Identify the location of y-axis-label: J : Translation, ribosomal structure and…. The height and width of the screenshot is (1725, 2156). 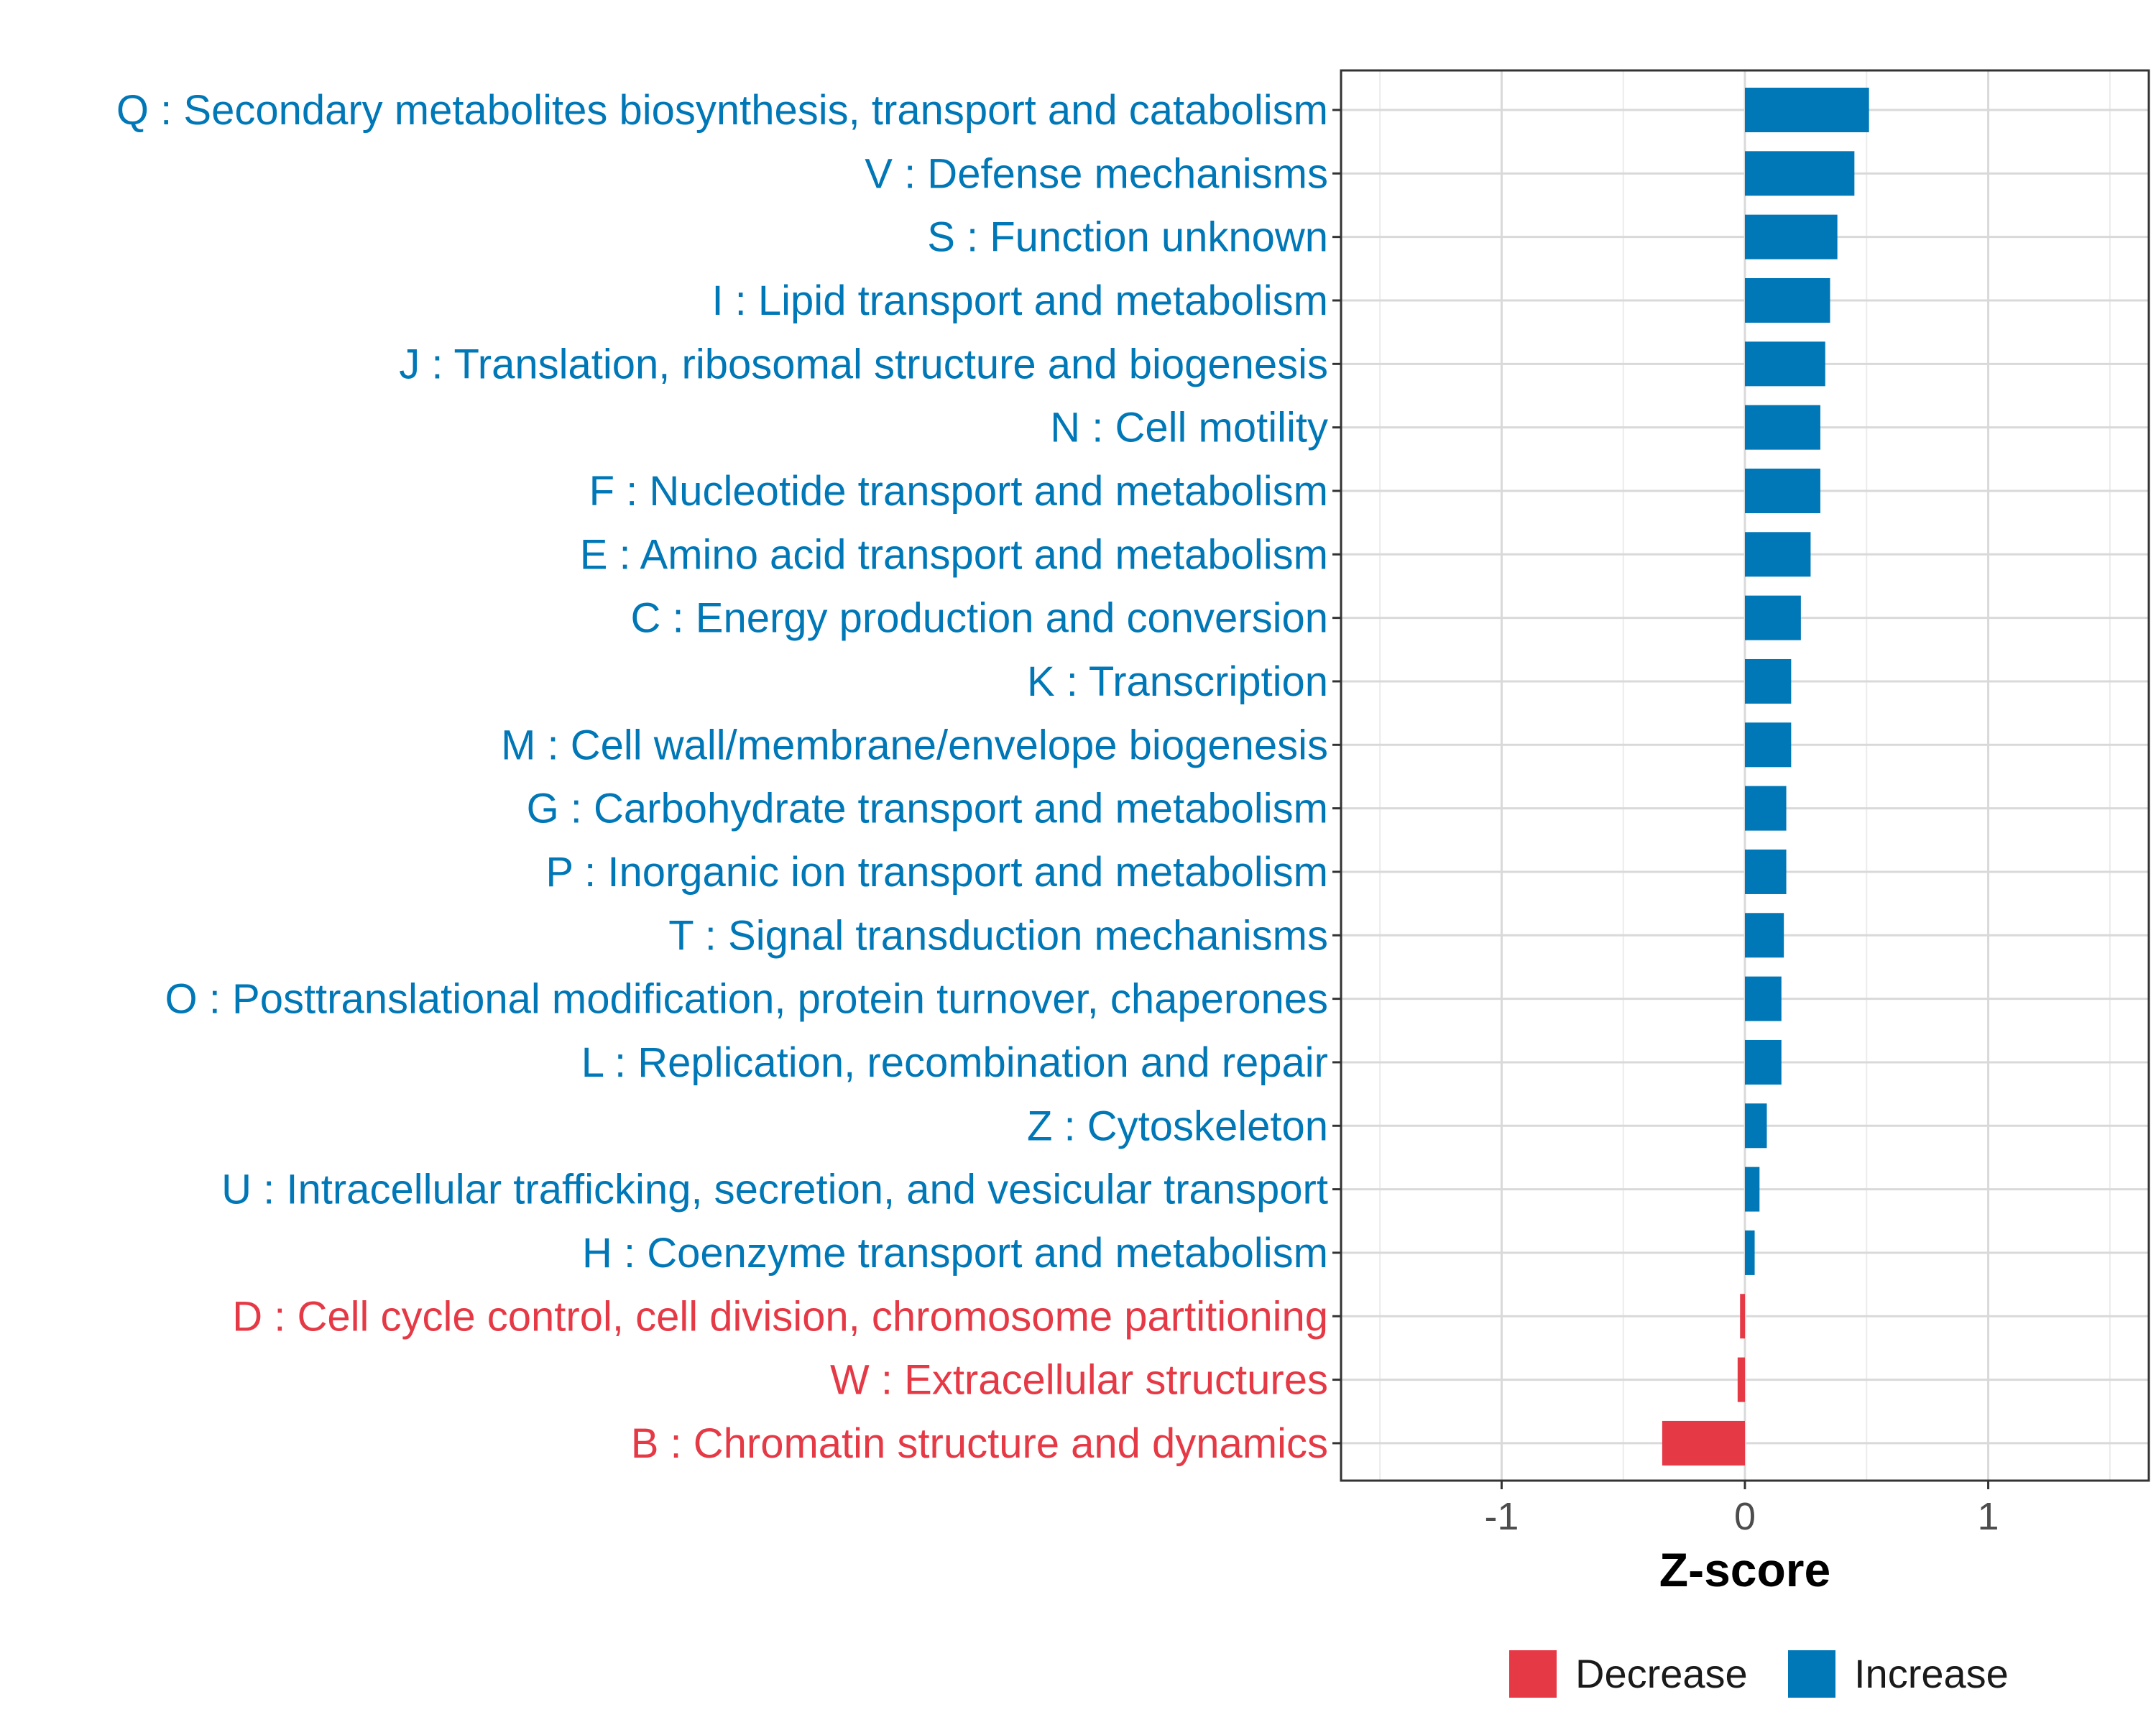
(864, 364).